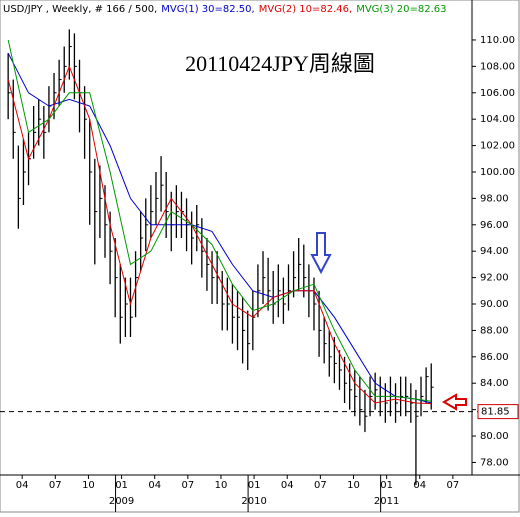  I want to click on y-tick-label: 90.00, so click(494, 304).